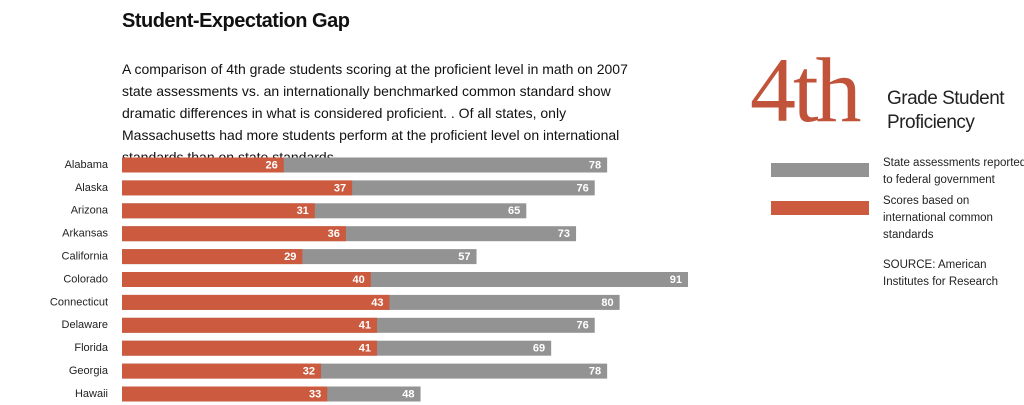 The image size is (1024, 405). Describe the element at coordinates (85, 234) in the screenshot. I see `y-tick-label: Arkansas` at that location.